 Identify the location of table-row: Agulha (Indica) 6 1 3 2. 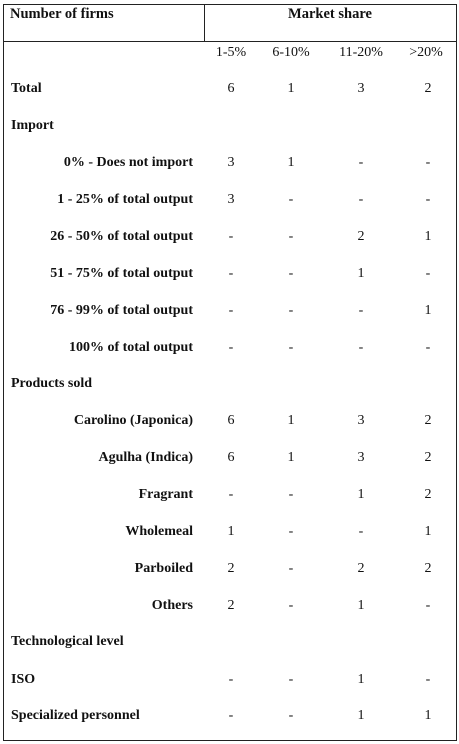
(229, 459).